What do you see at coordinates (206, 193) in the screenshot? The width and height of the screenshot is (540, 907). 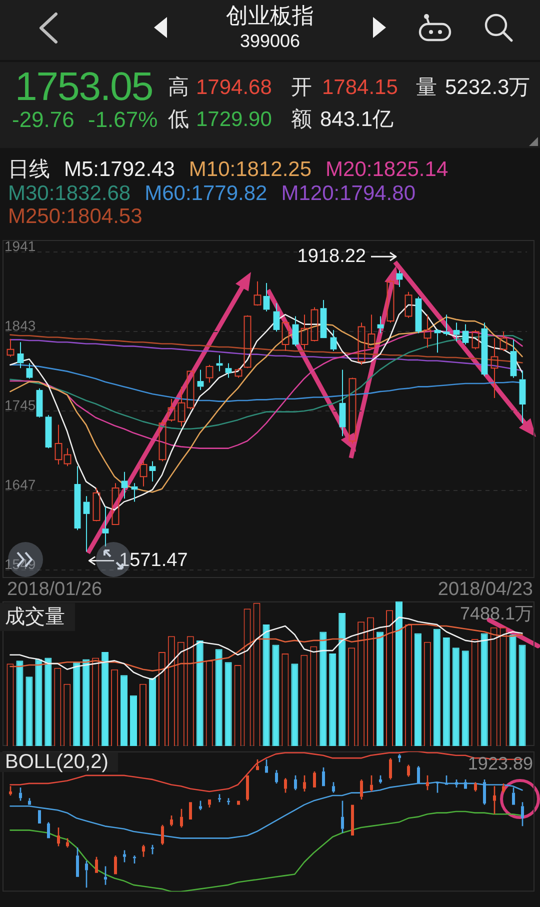 I see `text: M60:1779.82` at bounding box center [206, 193].